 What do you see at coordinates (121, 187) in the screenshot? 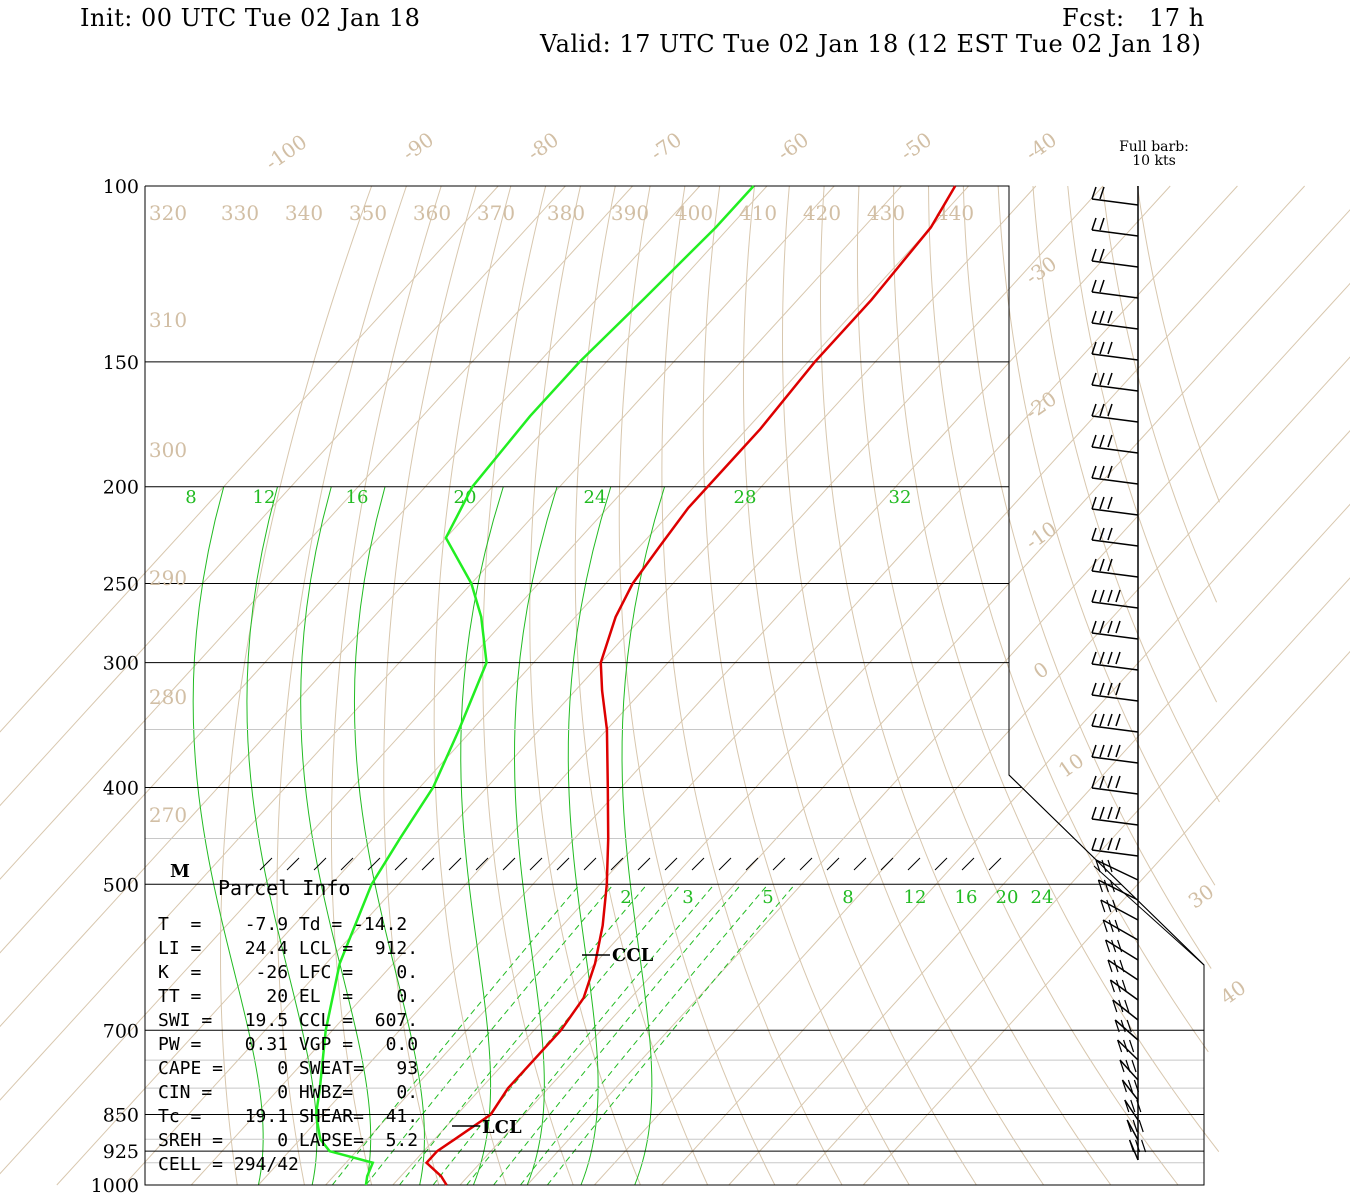
I see `pressure-label: 100` at bounding box center [121, 187].